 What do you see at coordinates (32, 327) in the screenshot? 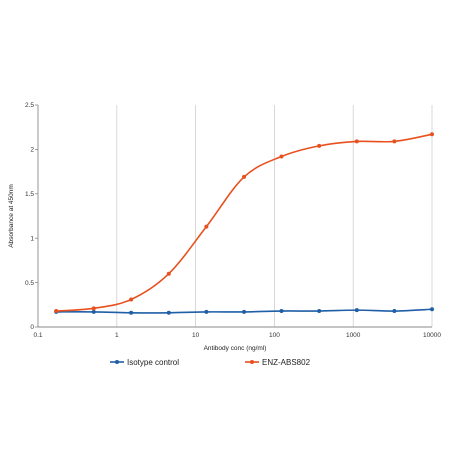
I see `y-tick-label: 0` at bounding box center [32, 327].